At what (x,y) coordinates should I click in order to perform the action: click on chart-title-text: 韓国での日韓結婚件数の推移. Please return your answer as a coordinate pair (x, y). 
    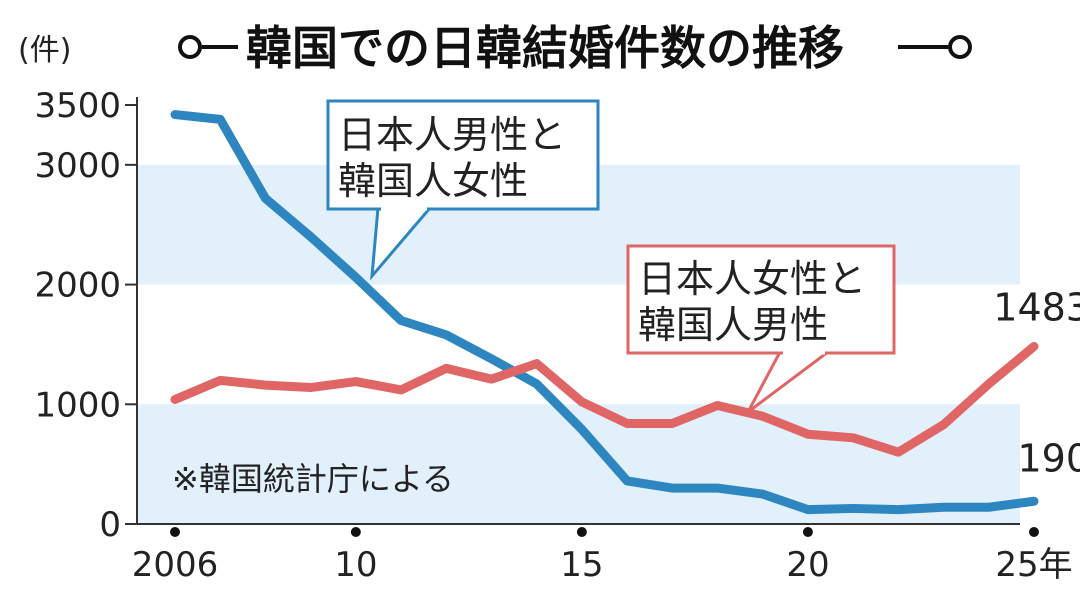
    Looking at the image, I should click on (545, 48).